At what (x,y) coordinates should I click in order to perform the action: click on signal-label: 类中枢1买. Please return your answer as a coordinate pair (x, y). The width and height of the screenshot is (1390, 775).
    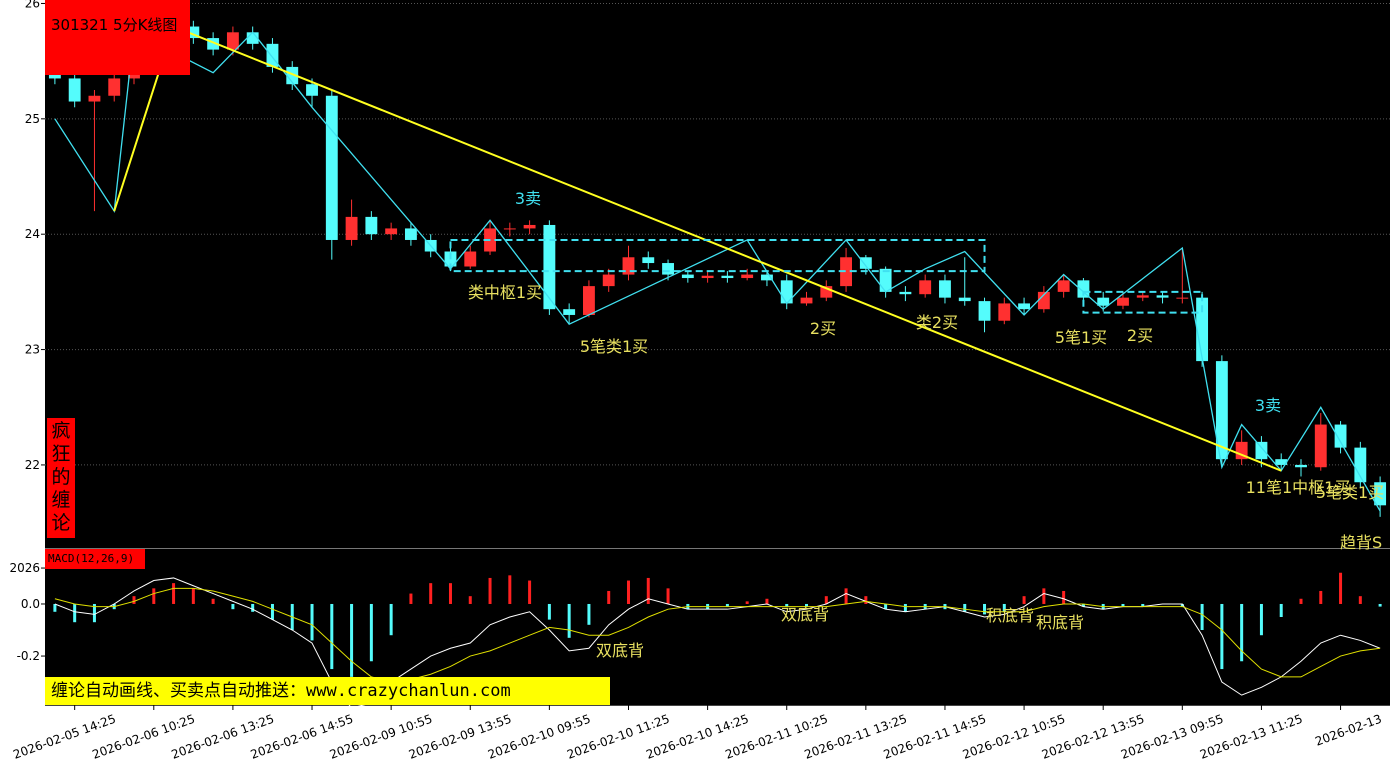
    Looking at the image, I should click on (505, 292).